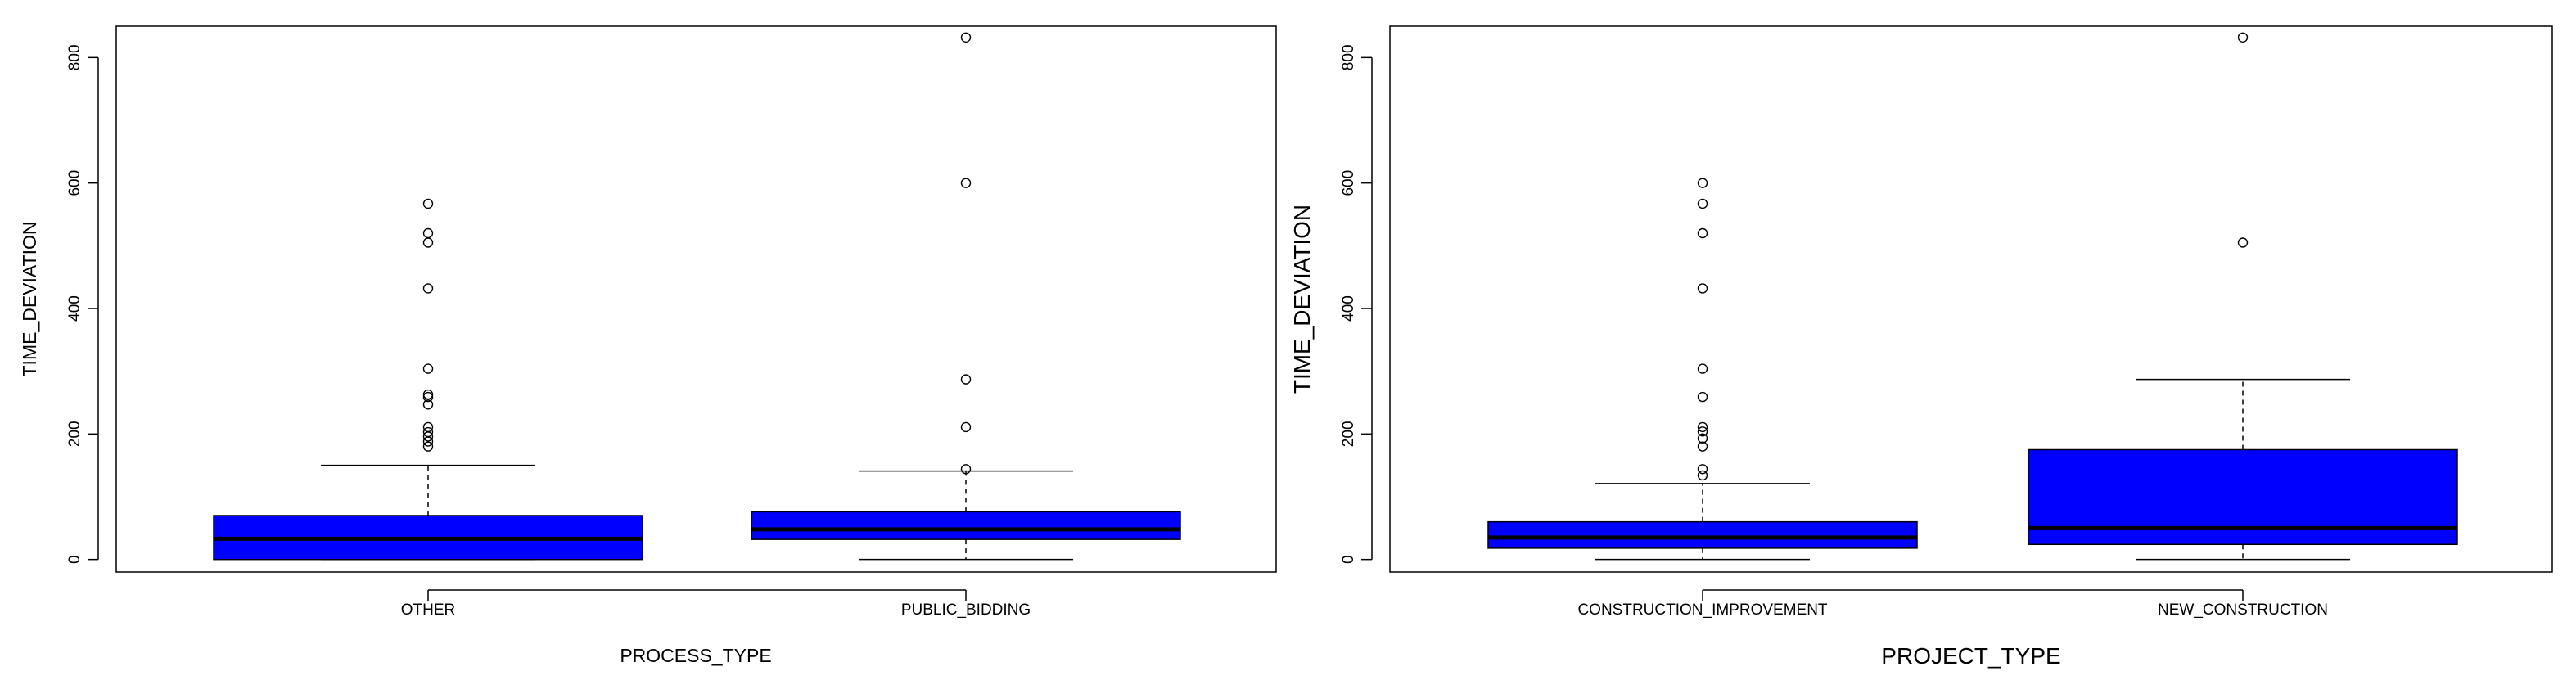  I want to click on box-construction-improvement, so click(1702, 369).